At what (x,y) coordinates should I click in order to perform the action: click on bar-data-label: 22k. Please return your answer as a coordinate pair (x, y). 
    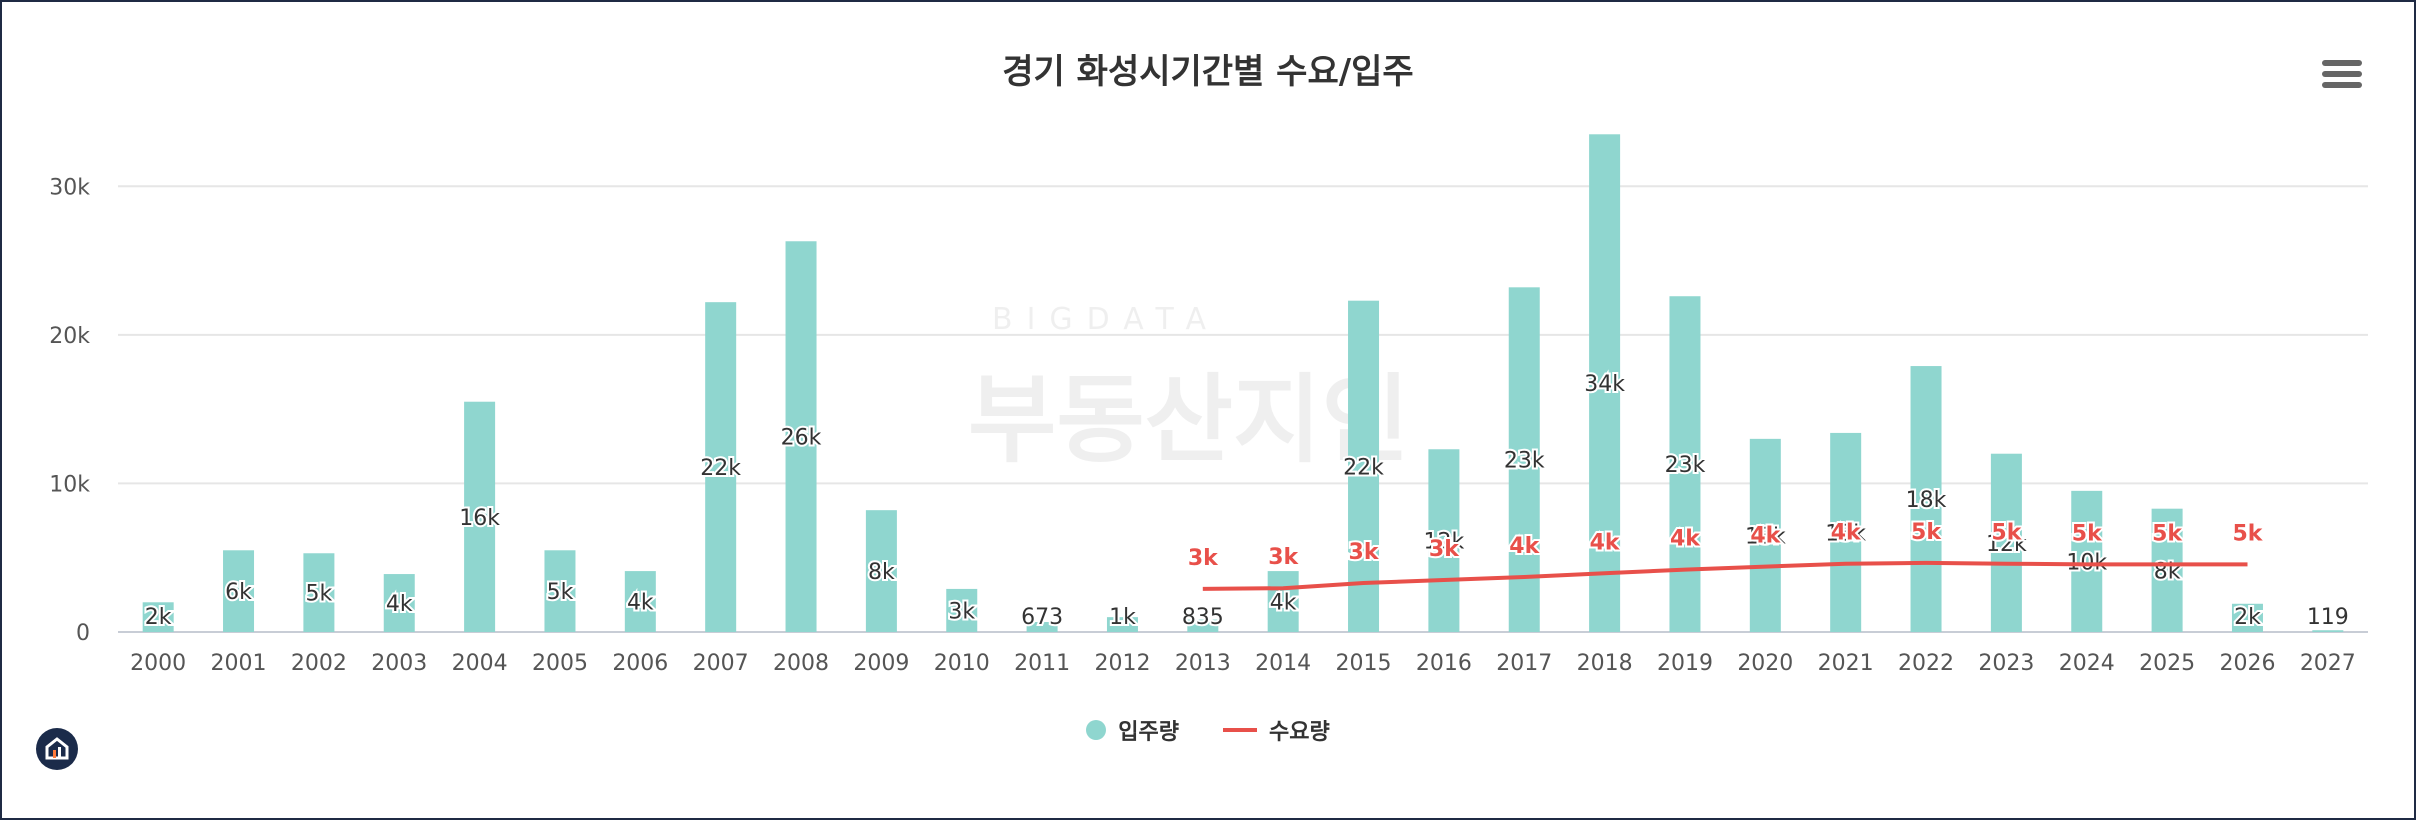
    Looking at the image, I should click on (720, 468).